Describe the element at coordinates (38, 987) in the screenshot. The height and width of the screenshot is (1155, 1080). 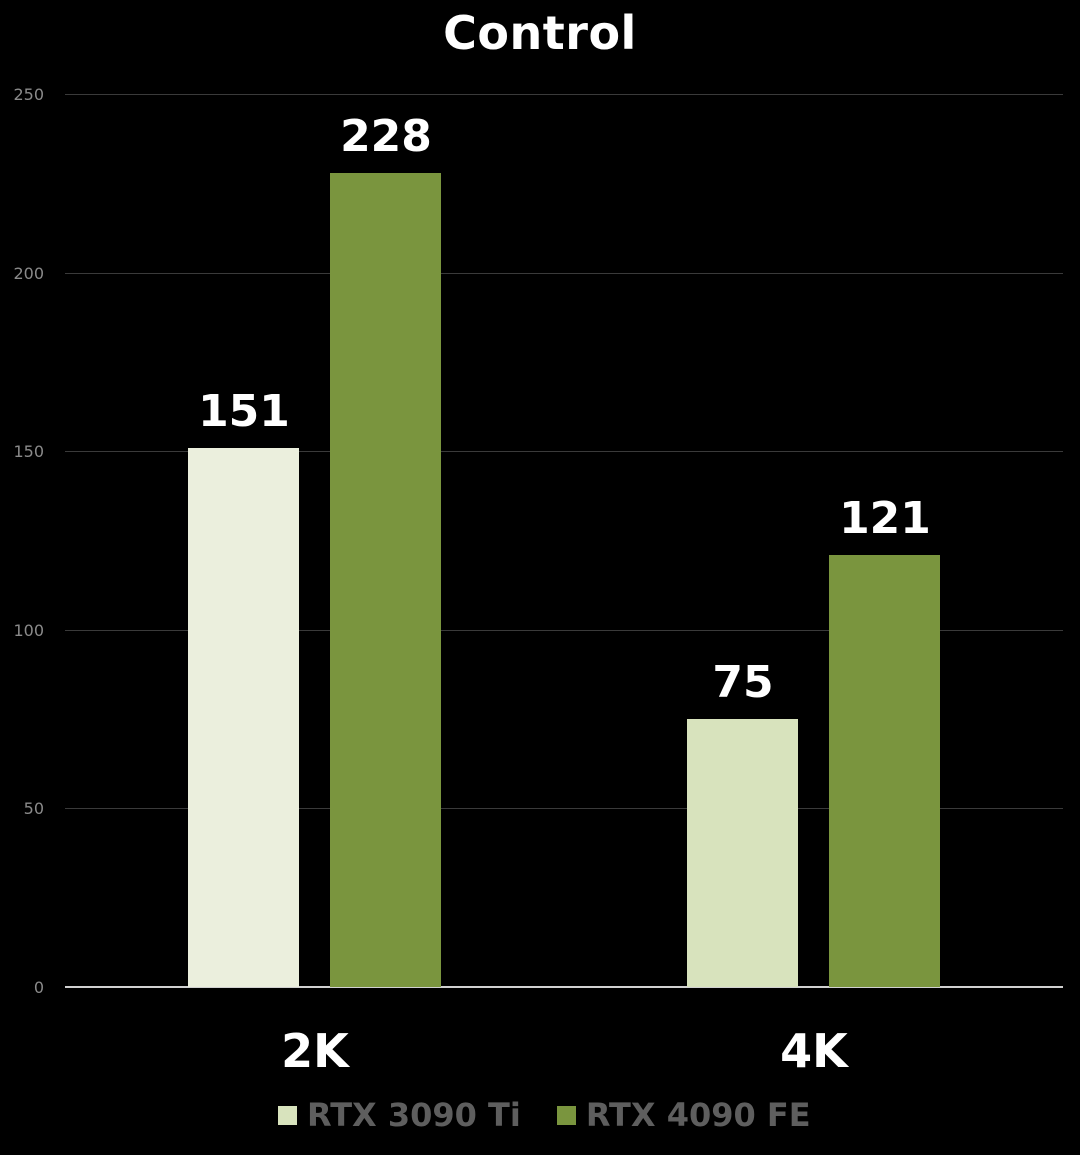
I see `y-tick-0: 0` at that location.